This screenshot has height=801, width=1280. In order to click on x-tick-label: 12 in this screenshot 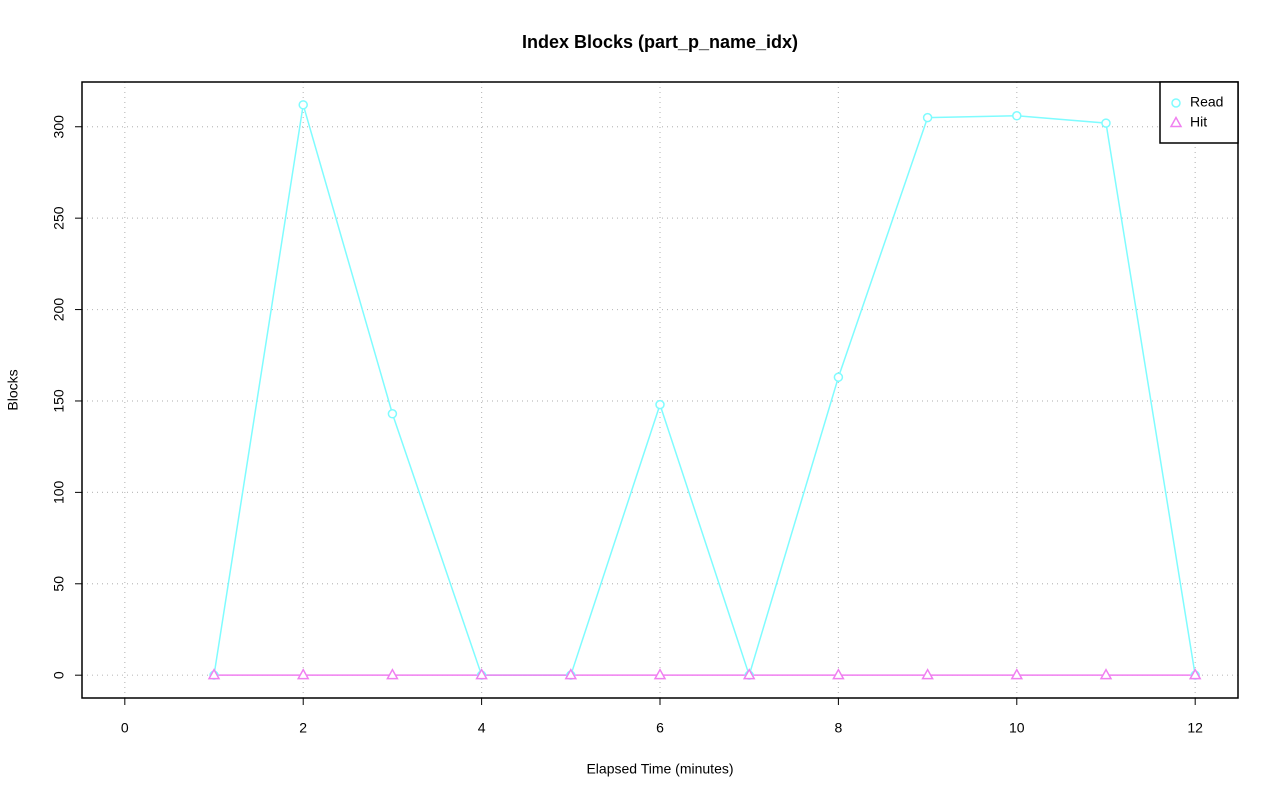, I will do `click(1195, 728)`.